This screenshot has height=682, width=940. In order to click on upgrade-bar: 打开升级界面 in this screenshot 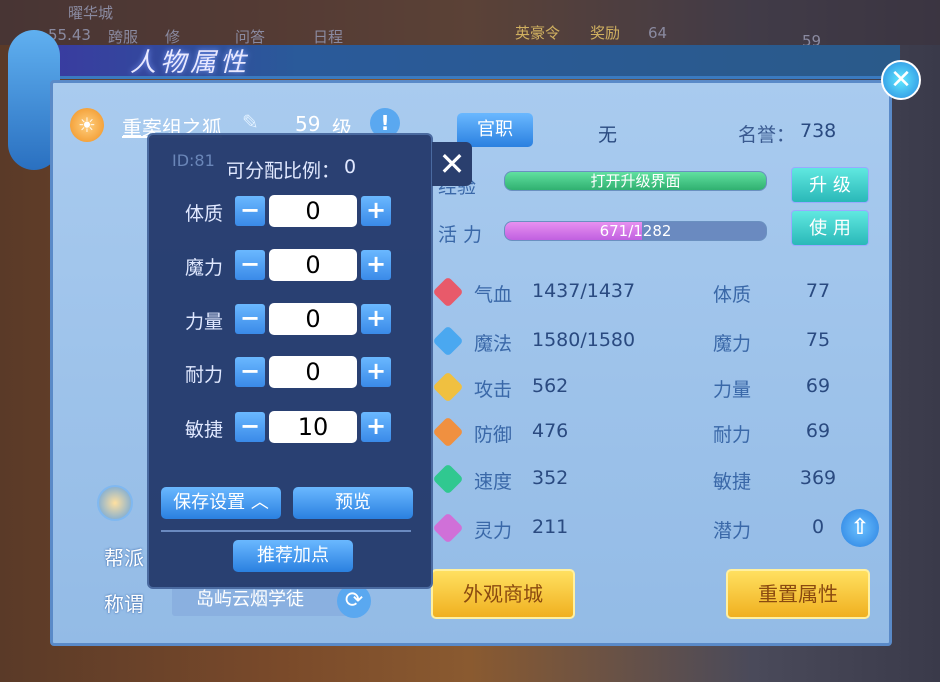, I will do `click(635, 181)`.